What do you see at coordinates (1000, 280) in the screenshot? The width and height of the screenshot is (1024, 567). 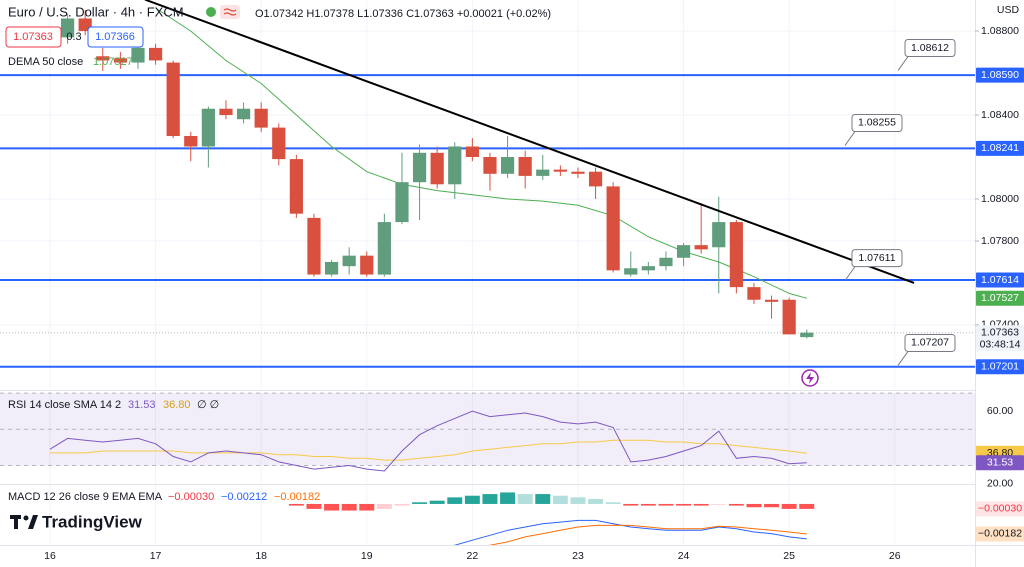 I see `level-label: 1.07614` at bounding box center [1000, 280].